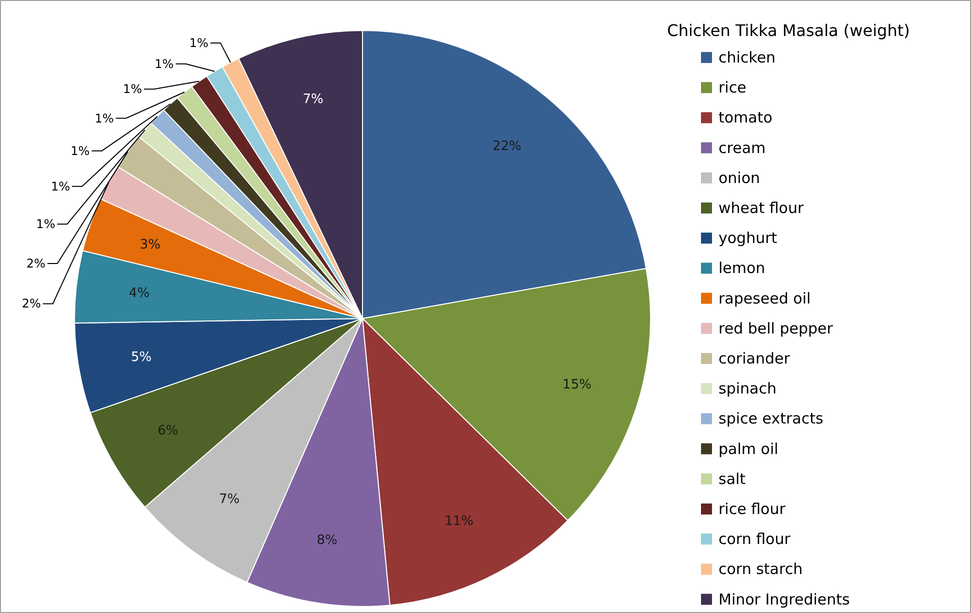  Describe the element at coordinates (755, 539) in the screenshot. I see `legend-label: corn flour` at that location.